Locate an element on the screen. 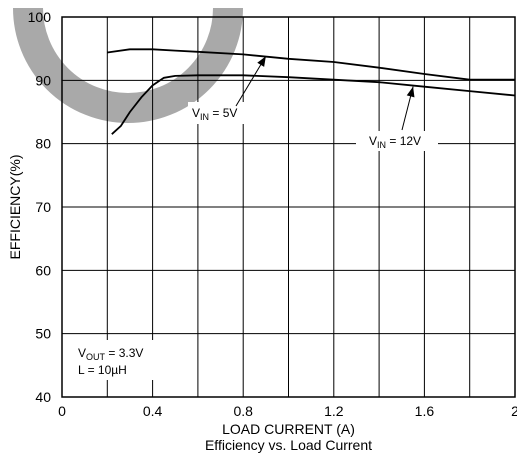  x-tick-label: 1.6 is located at coordinates (425, 411).